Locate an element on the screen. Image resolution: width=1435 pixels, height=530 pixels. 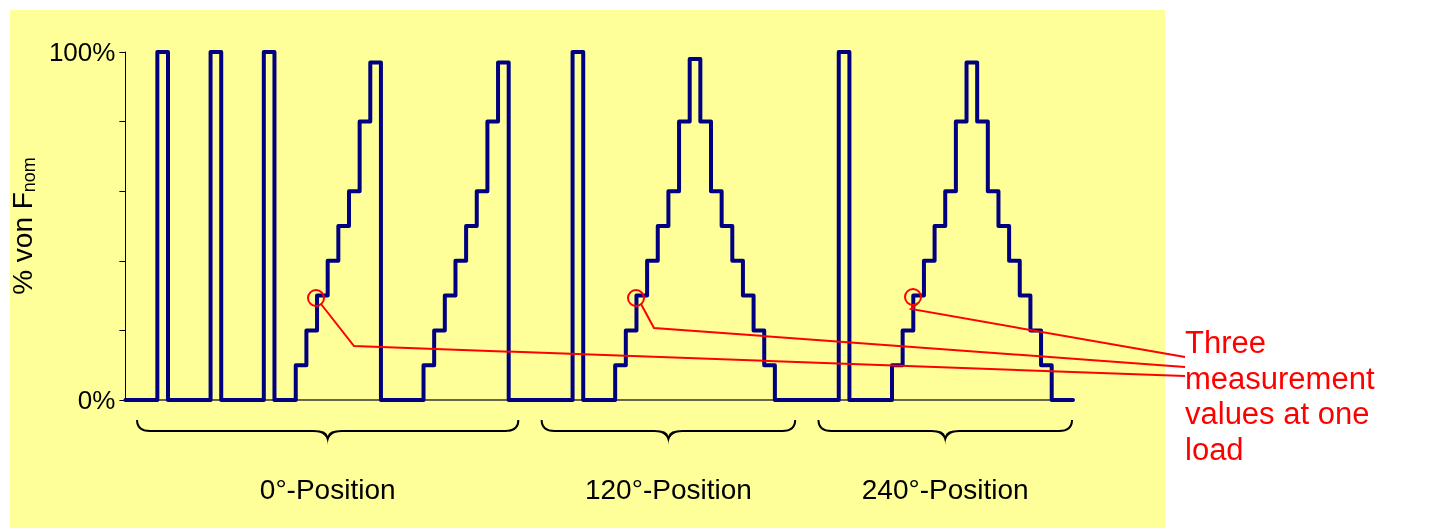
y-tick-label: 100% is located at coordinates (82, 52).